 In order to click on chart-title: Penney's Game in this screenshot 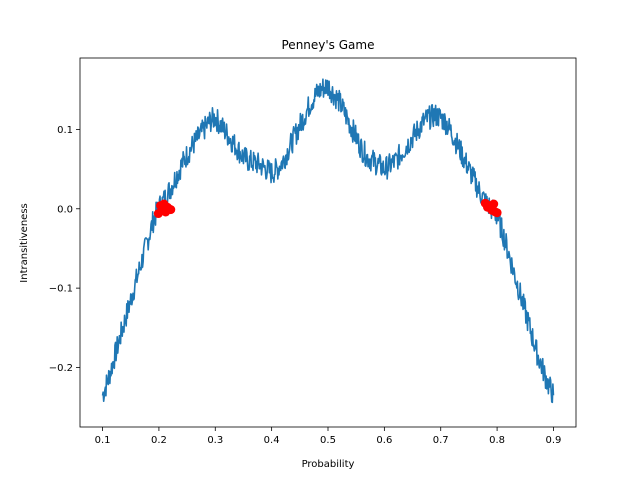, I will do `click(328, 45)`.